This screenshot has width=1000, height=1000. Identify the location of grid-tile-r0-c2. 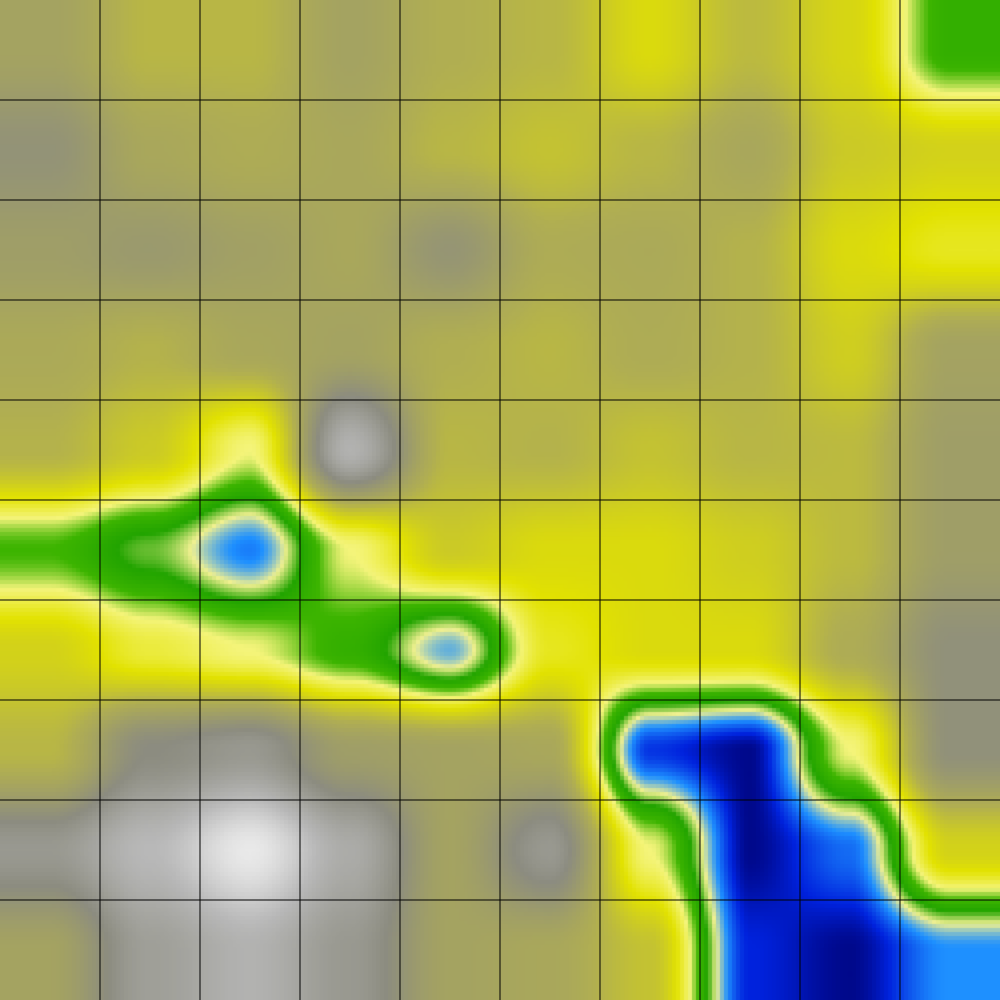
(250, 50).